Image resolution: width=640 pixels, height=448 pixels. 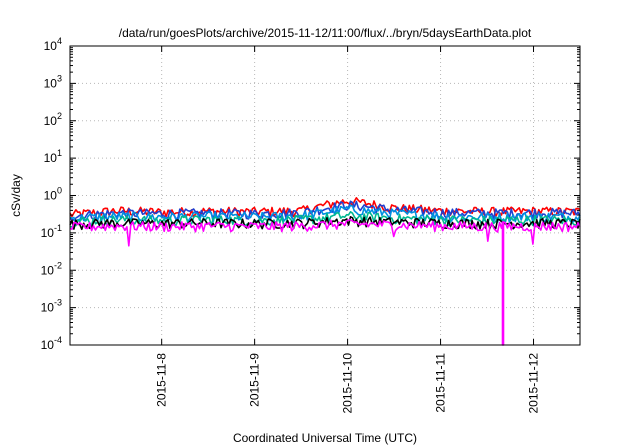 What do you see at coordinates (51, 343) in the screenshot?
I see `y-tick-label: 10⁻⁴` at bounding box center [51, 343].